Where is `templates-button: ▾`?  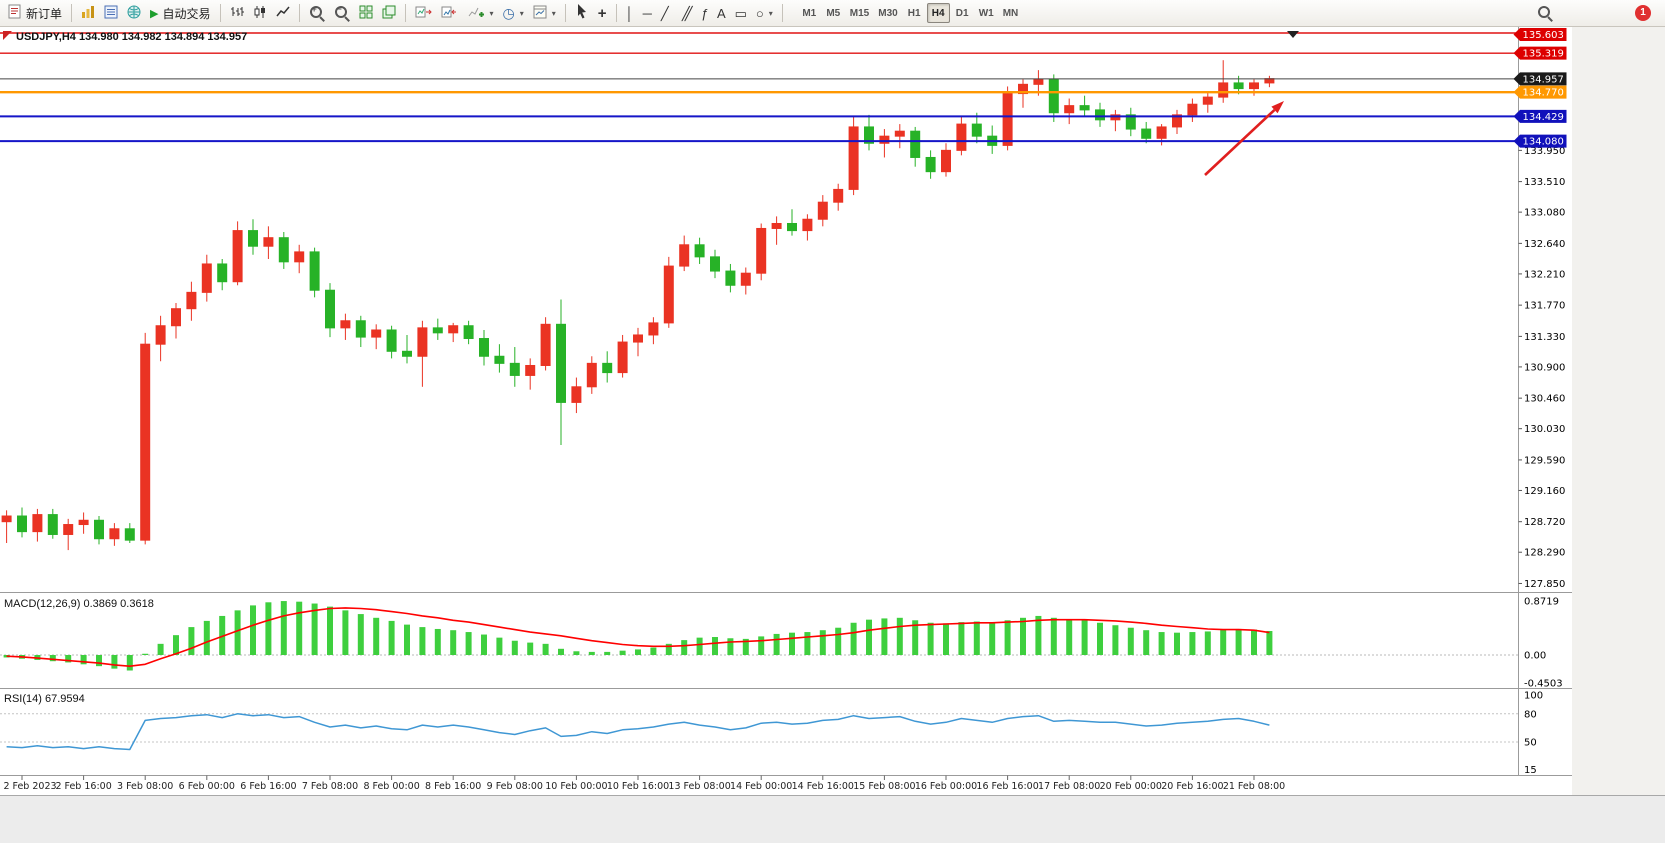 templates-button: ▾ is located at coordinates (544, 13).